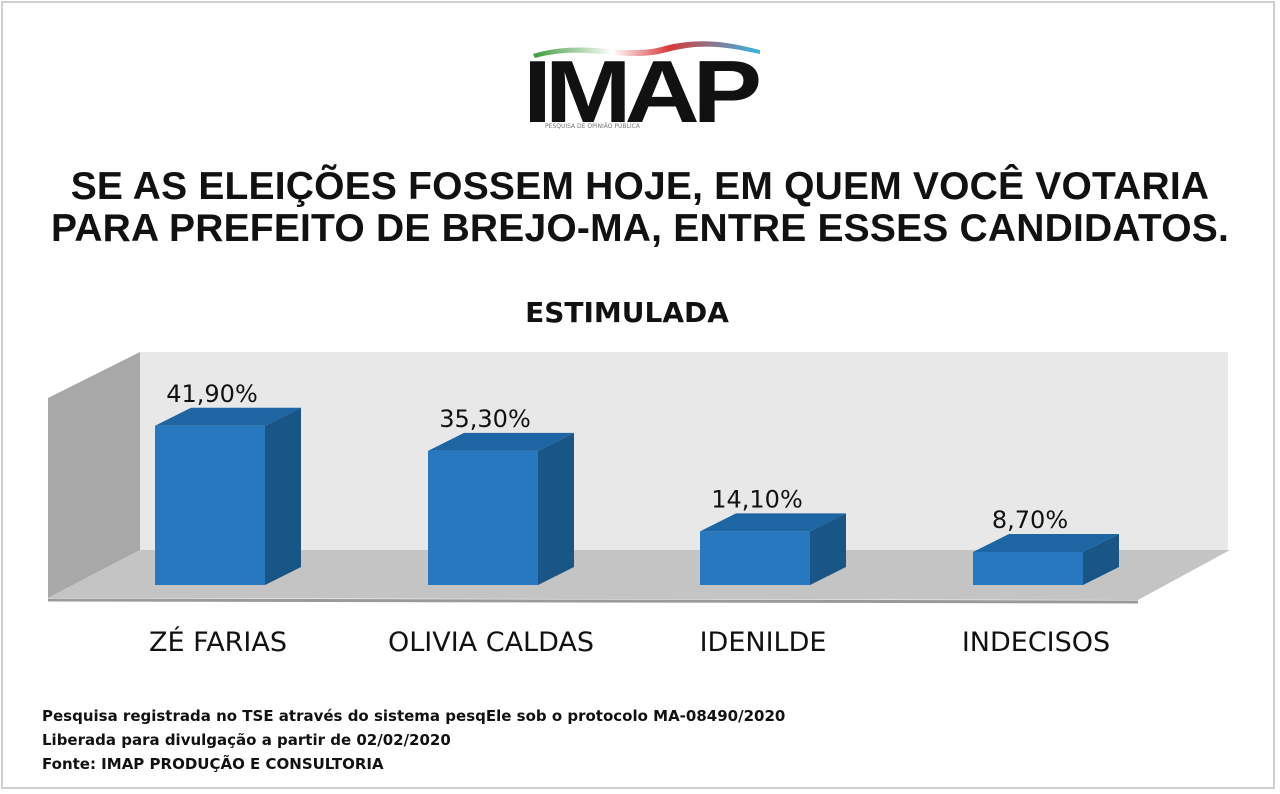  What do you see at coordinates (641, 89) in the screenshot?
I see `logo-wordmark: IMAP` at bounding box center [641, 89].